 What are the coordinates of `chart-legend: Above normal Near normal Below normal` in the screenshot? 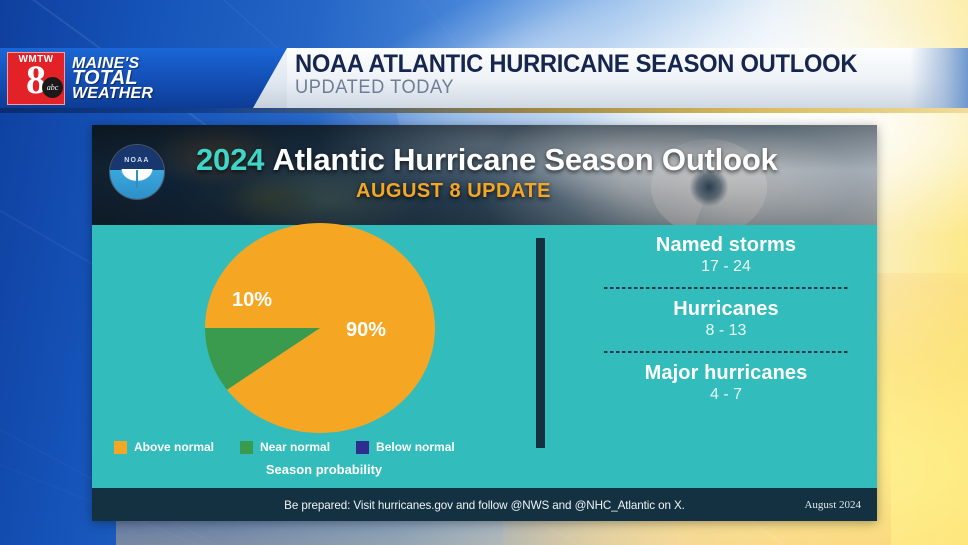 It's located at (324, 447).